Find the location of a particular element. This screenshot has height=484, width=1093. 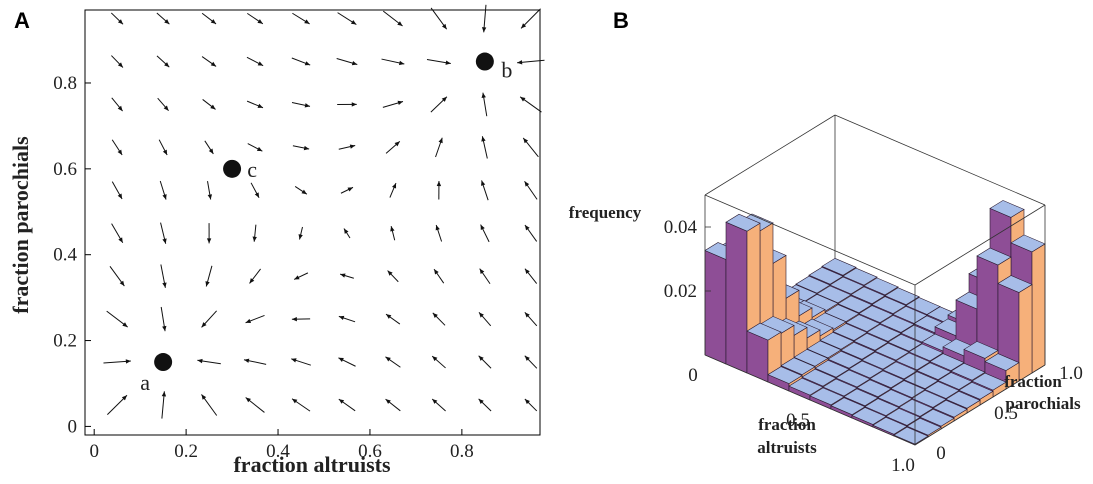

y-tick-label: 0.6 is located at coordinates (65, 169).